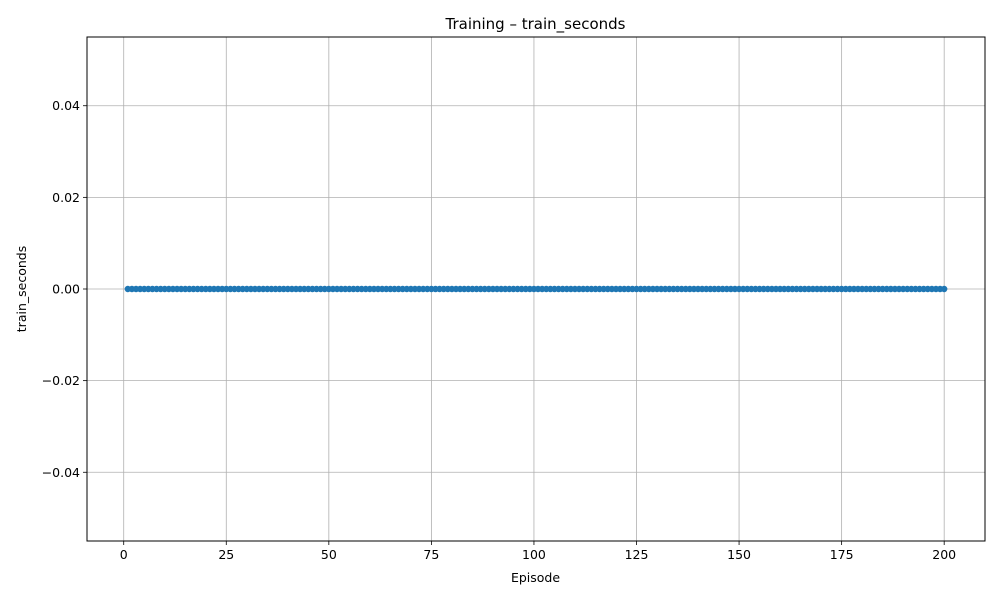  Describe the element at coordinates (431, 554) in the screenshot. I see `x-tick-label: 75` at that location.